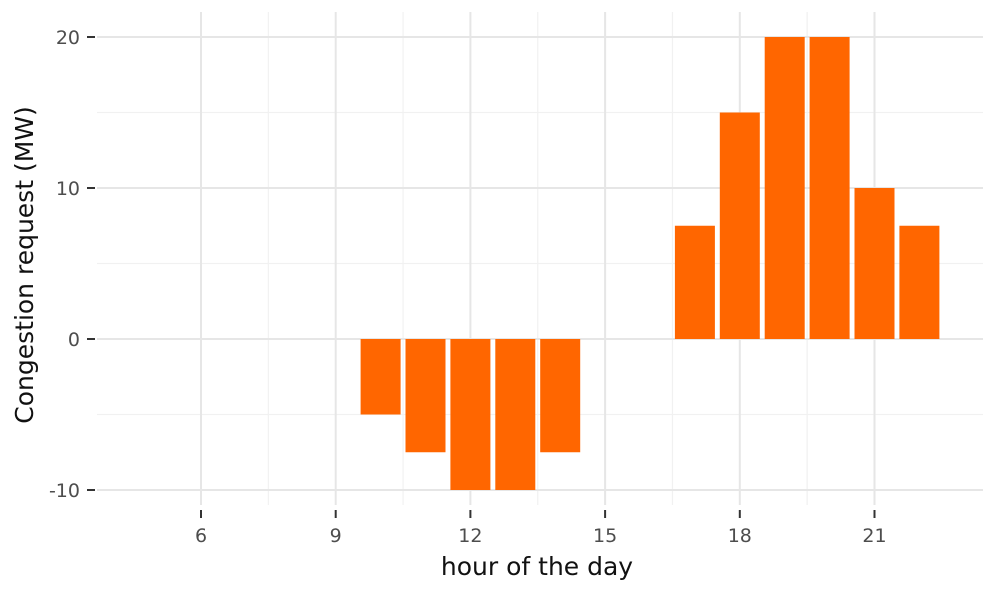  Describe the element at coordinates (336, 536) in the screenshot. I see `x-tick-label: 9` at that location.